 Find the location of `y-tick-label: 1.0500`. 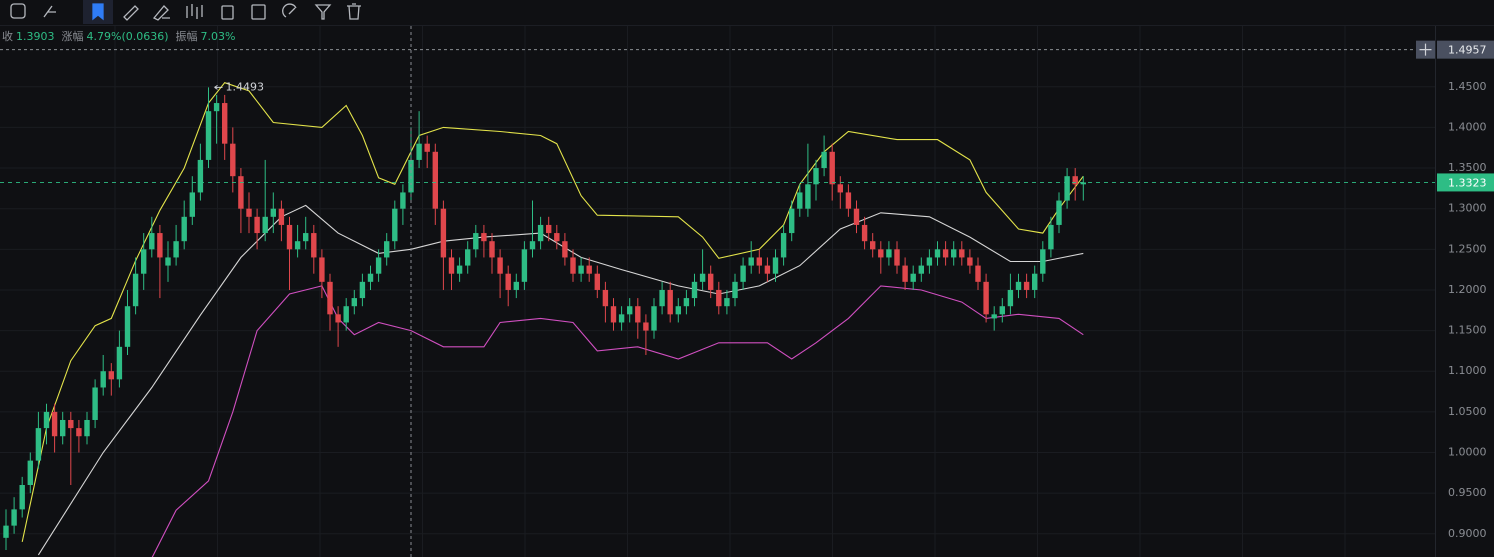

y-tick-label: 1.0500 is located at coordinates (1467, 411).